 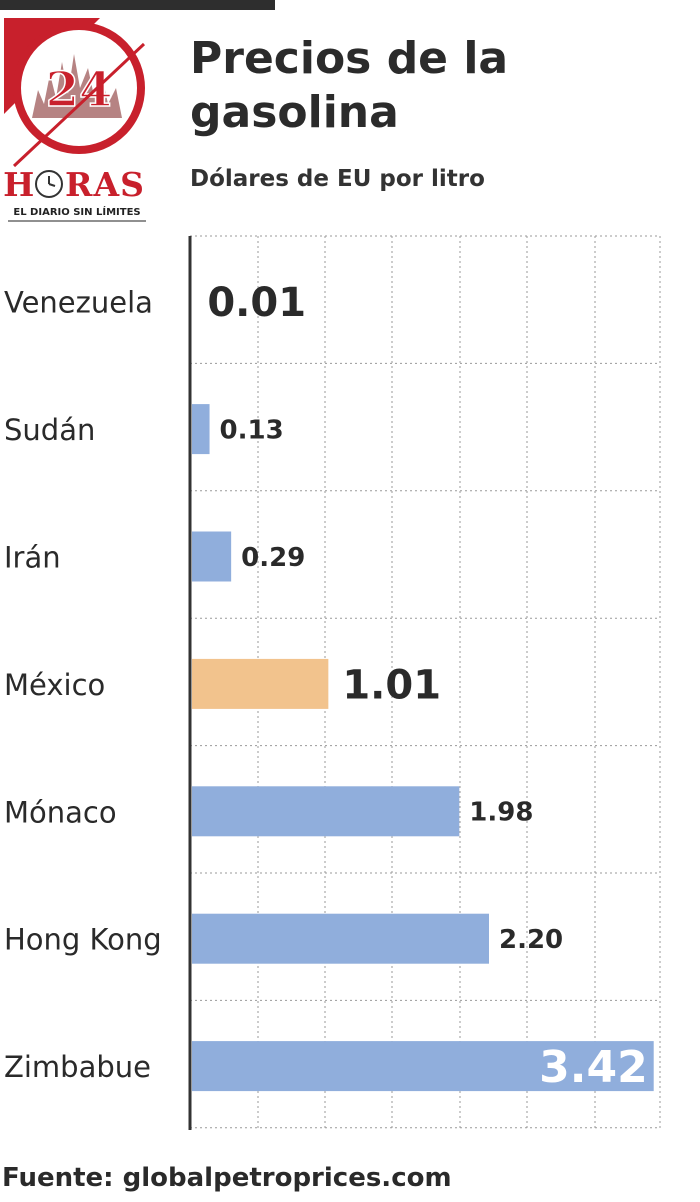 I want to click on chart-subtitle: Dólares de EU por litro, so click(x=337, y=179).